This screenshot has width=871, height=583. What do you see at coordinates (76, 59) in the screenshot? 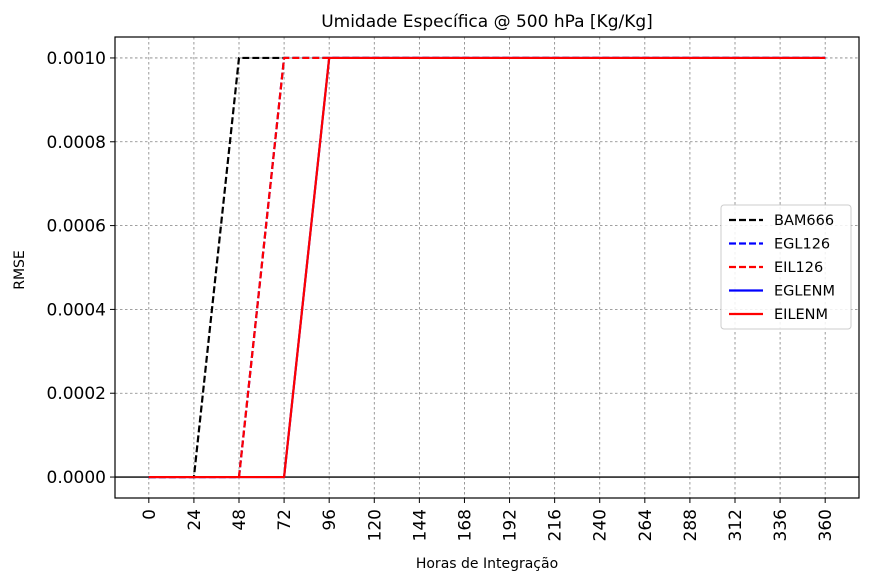
I see `y-tick-label: 0.0010` at bounding box center [76, 59].